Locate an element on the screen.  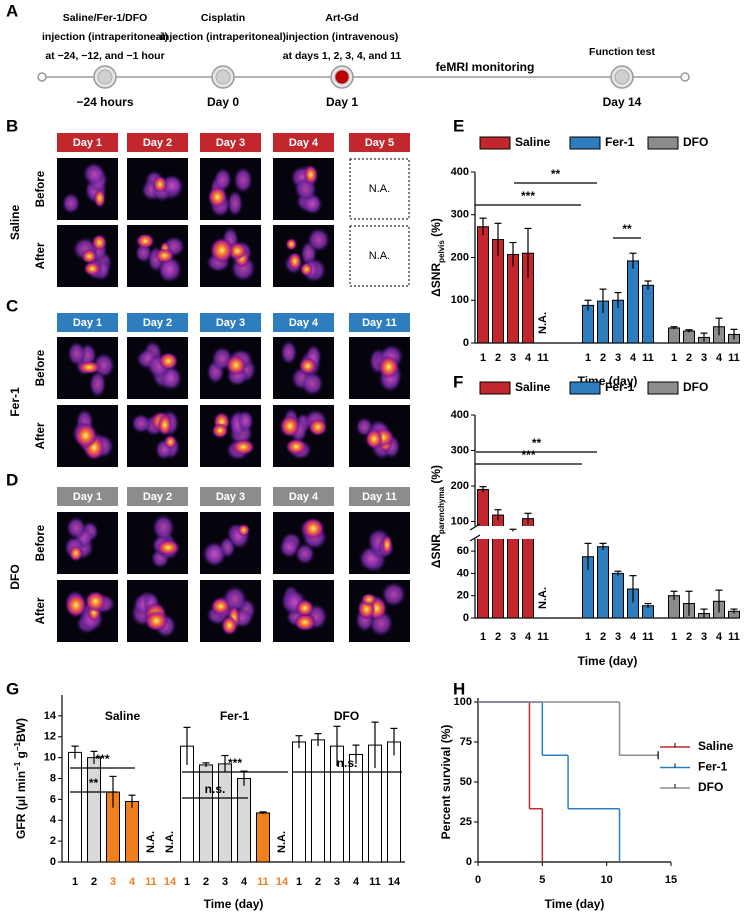
day-header-text: Day 2 is located at coordinates (157, 323).